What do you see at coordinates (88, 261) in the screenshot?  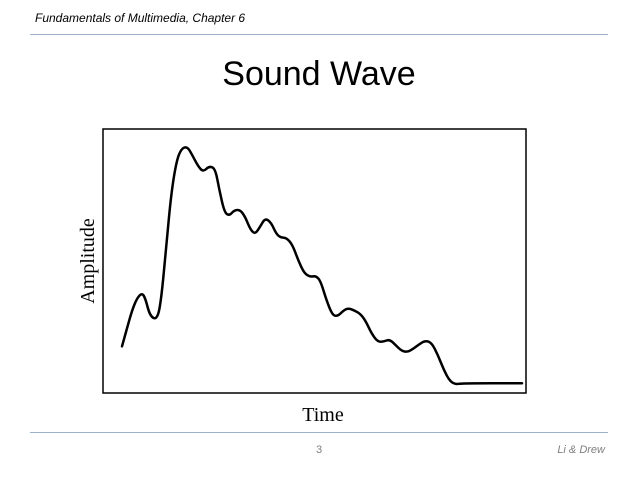 I see `y-axis-label: Amplitude` at bounding box center [88, 261].